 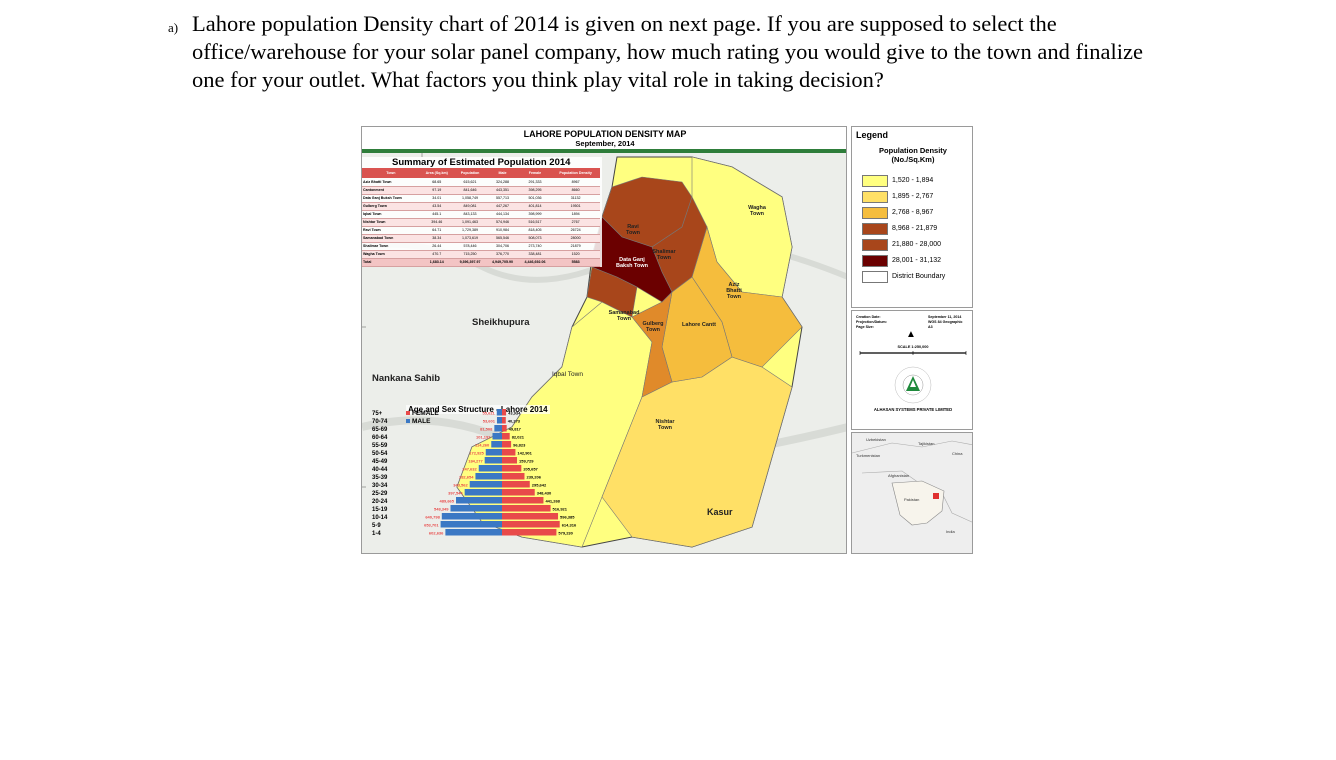 I want to click on projection-label: Projection/Datum:, so click(x=871, y=322).